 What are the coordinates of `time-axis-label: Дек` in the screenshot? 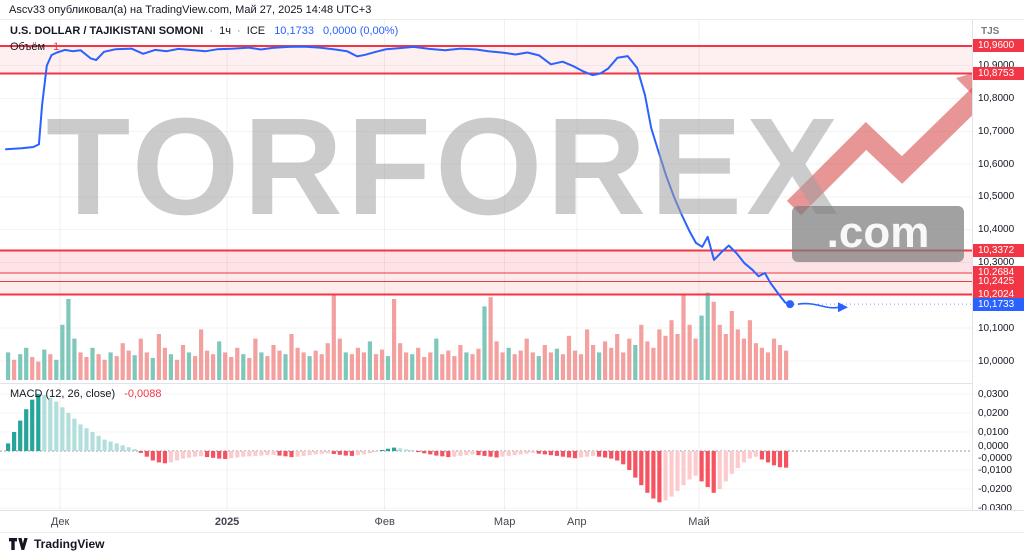 It's located at (60, 522).